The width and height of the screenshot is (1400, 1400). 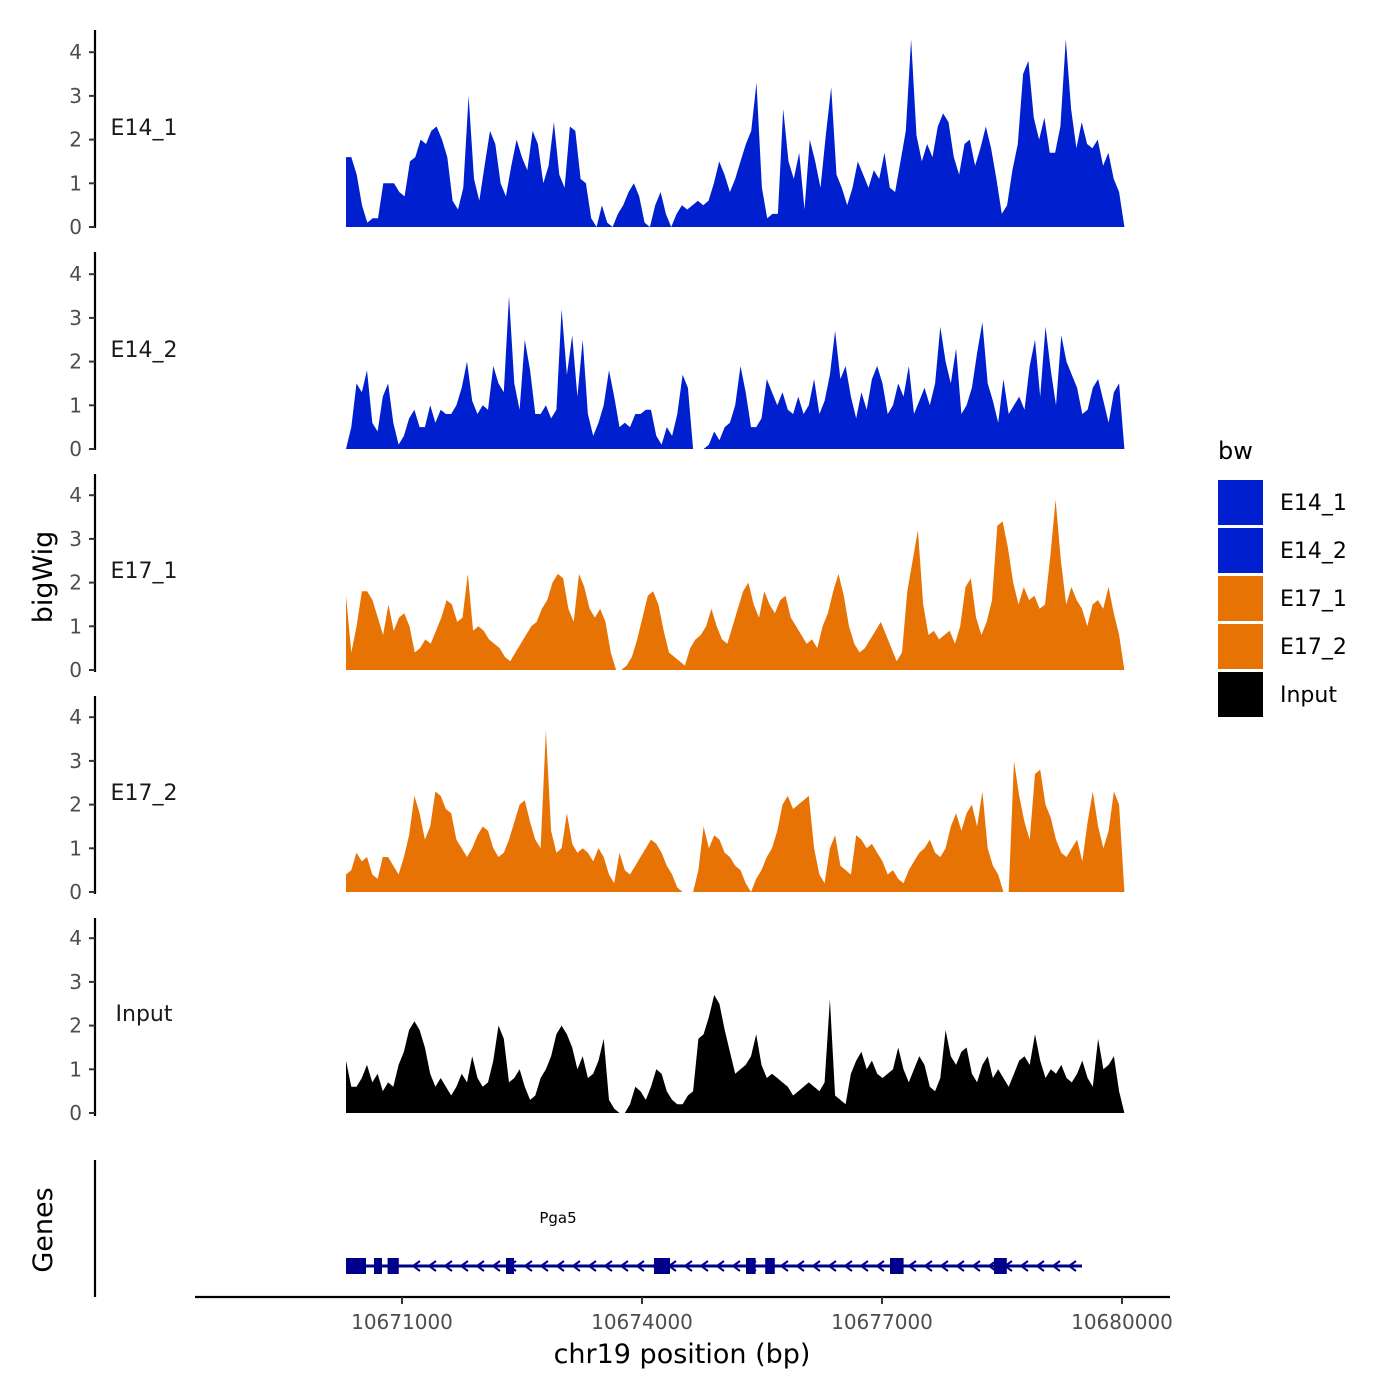 What do you see at coordinates (1313, 503) in the screenshot?
I see `legend-label: E14_1` at bounding box center [1313, 503].